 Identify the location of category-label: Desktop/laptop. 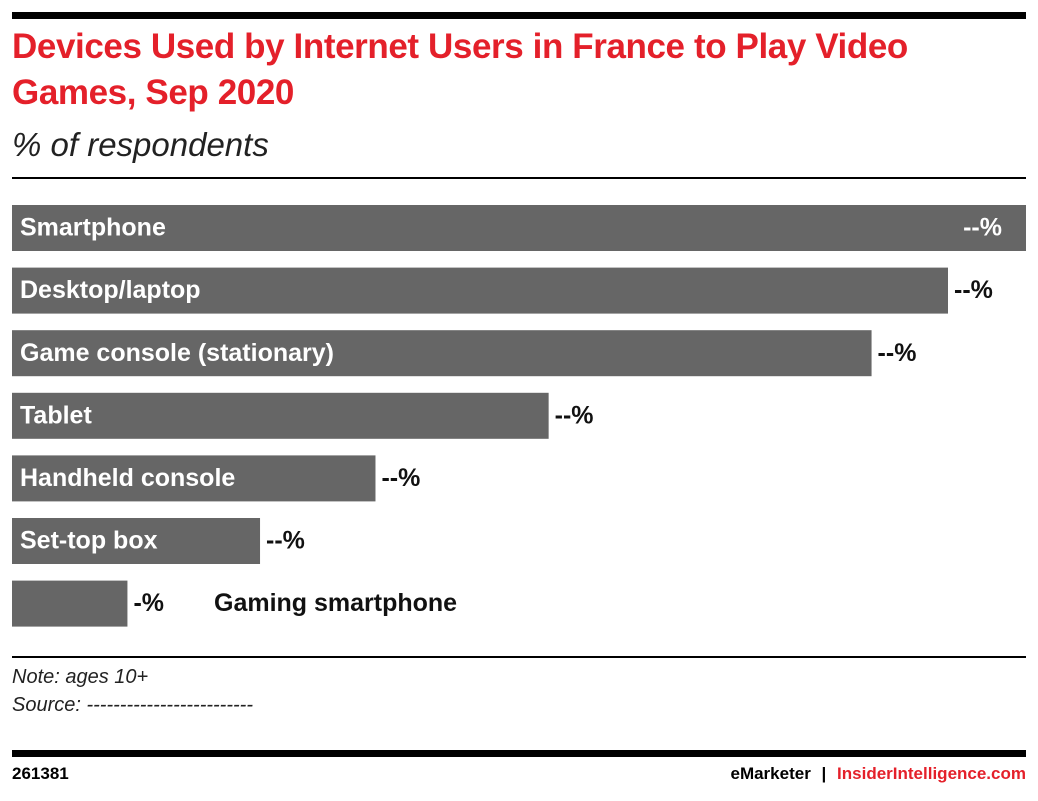
(110, 290).